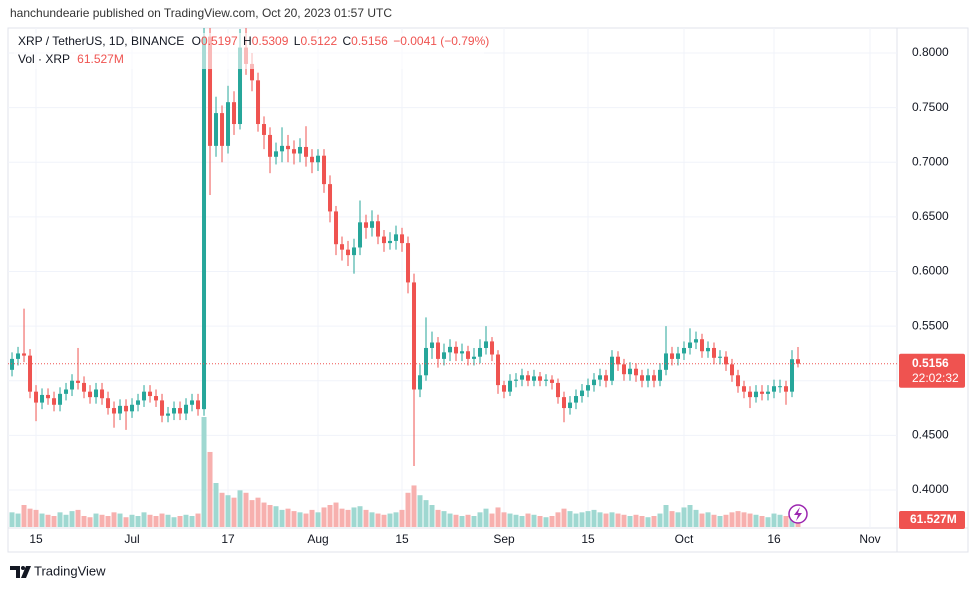 This screenshot has height=589, width=980. Describe the element at coordinates (930, 325) in the screenshot. I see `y-tick-label: 0.5500` at that location.